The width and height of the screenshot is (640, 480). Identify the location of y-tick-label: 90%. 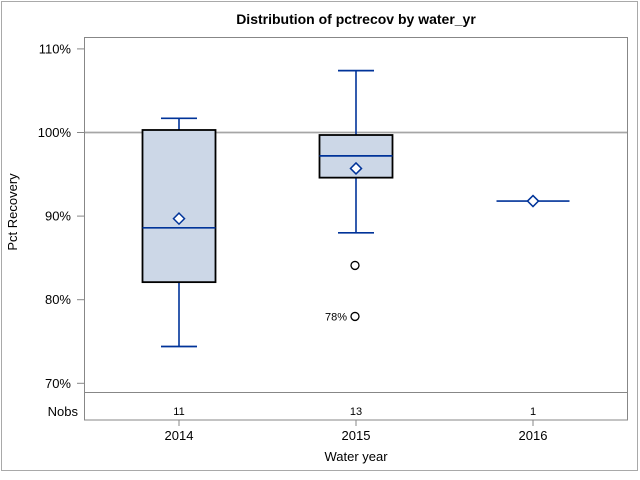
(58, 216).